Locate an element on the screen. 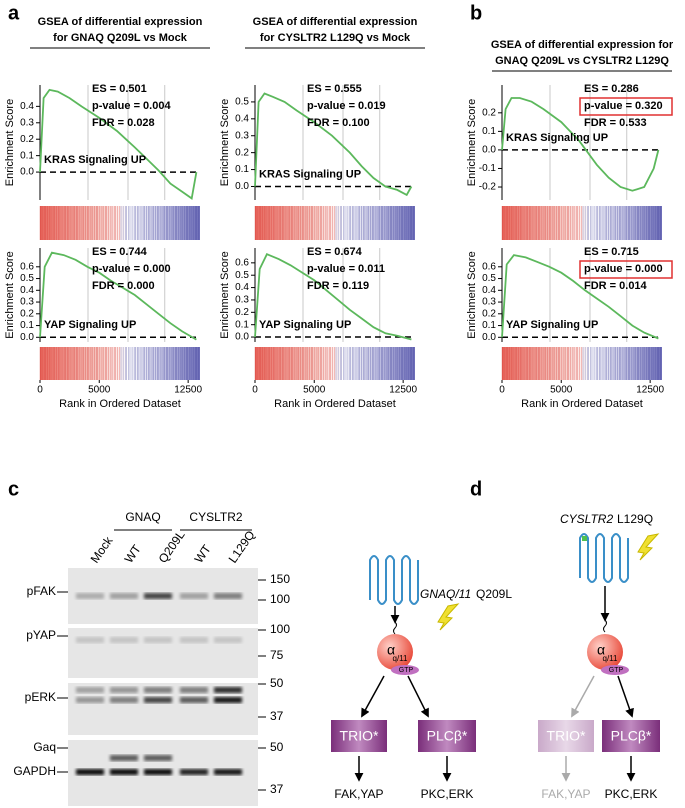 The height and width of the screenshot is (808, 685). arrow is located at coordinates (625, 696).